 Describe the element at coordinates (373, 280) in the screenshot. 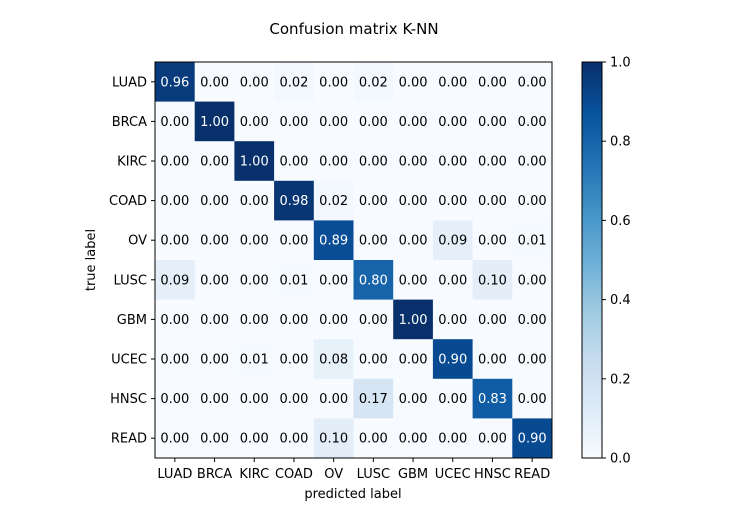

I see `cell-value-label: 0.80` at that location.